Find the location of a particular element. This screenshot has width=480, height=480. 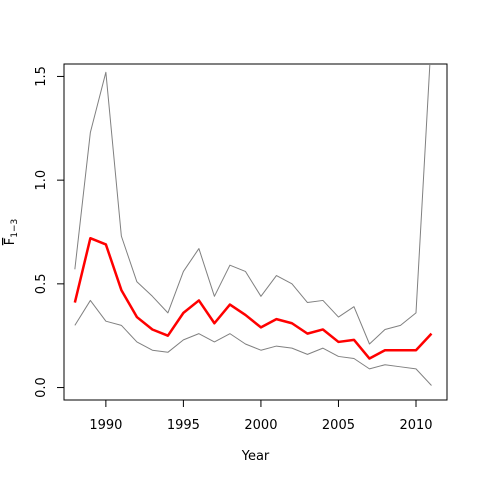

x-tick-label: 2005 is located at coordinates (338, 425).